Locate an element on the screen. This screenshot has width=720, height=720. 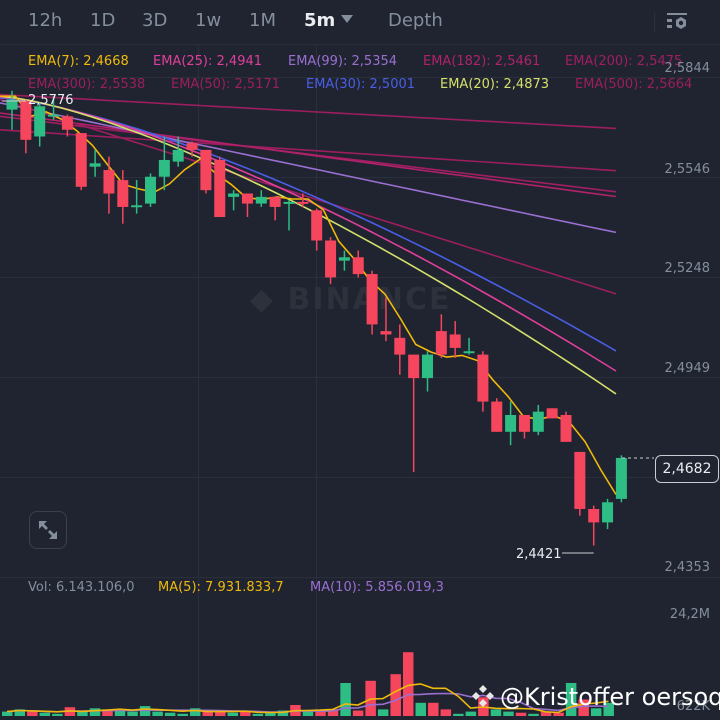
legend-ema20: EMA(20): 2,4873 is located at coordinates (495, 84).